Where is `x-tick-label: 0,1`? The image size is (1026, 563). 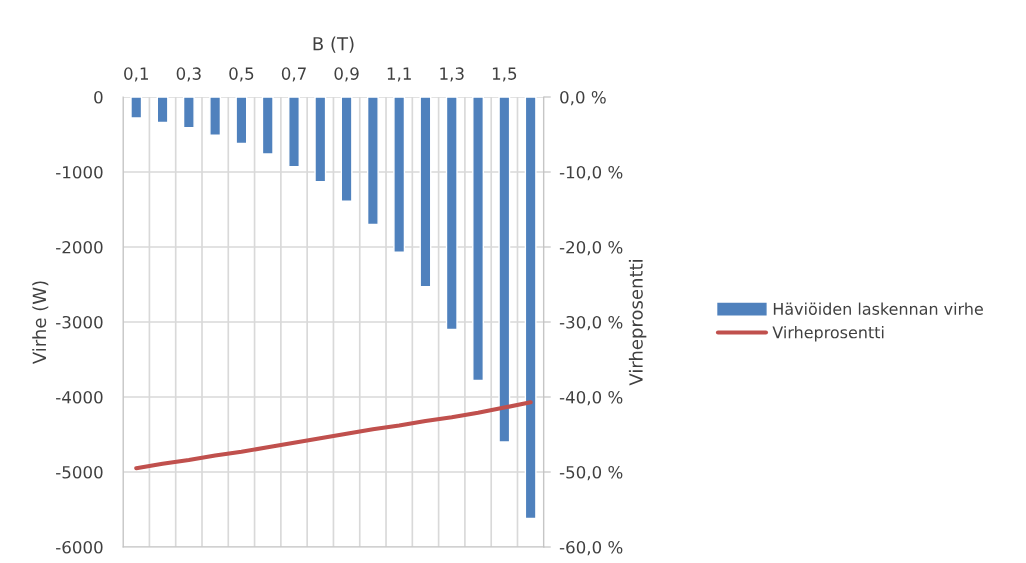 x-tick-label: 0,1 is located at coordinates (136, 74).